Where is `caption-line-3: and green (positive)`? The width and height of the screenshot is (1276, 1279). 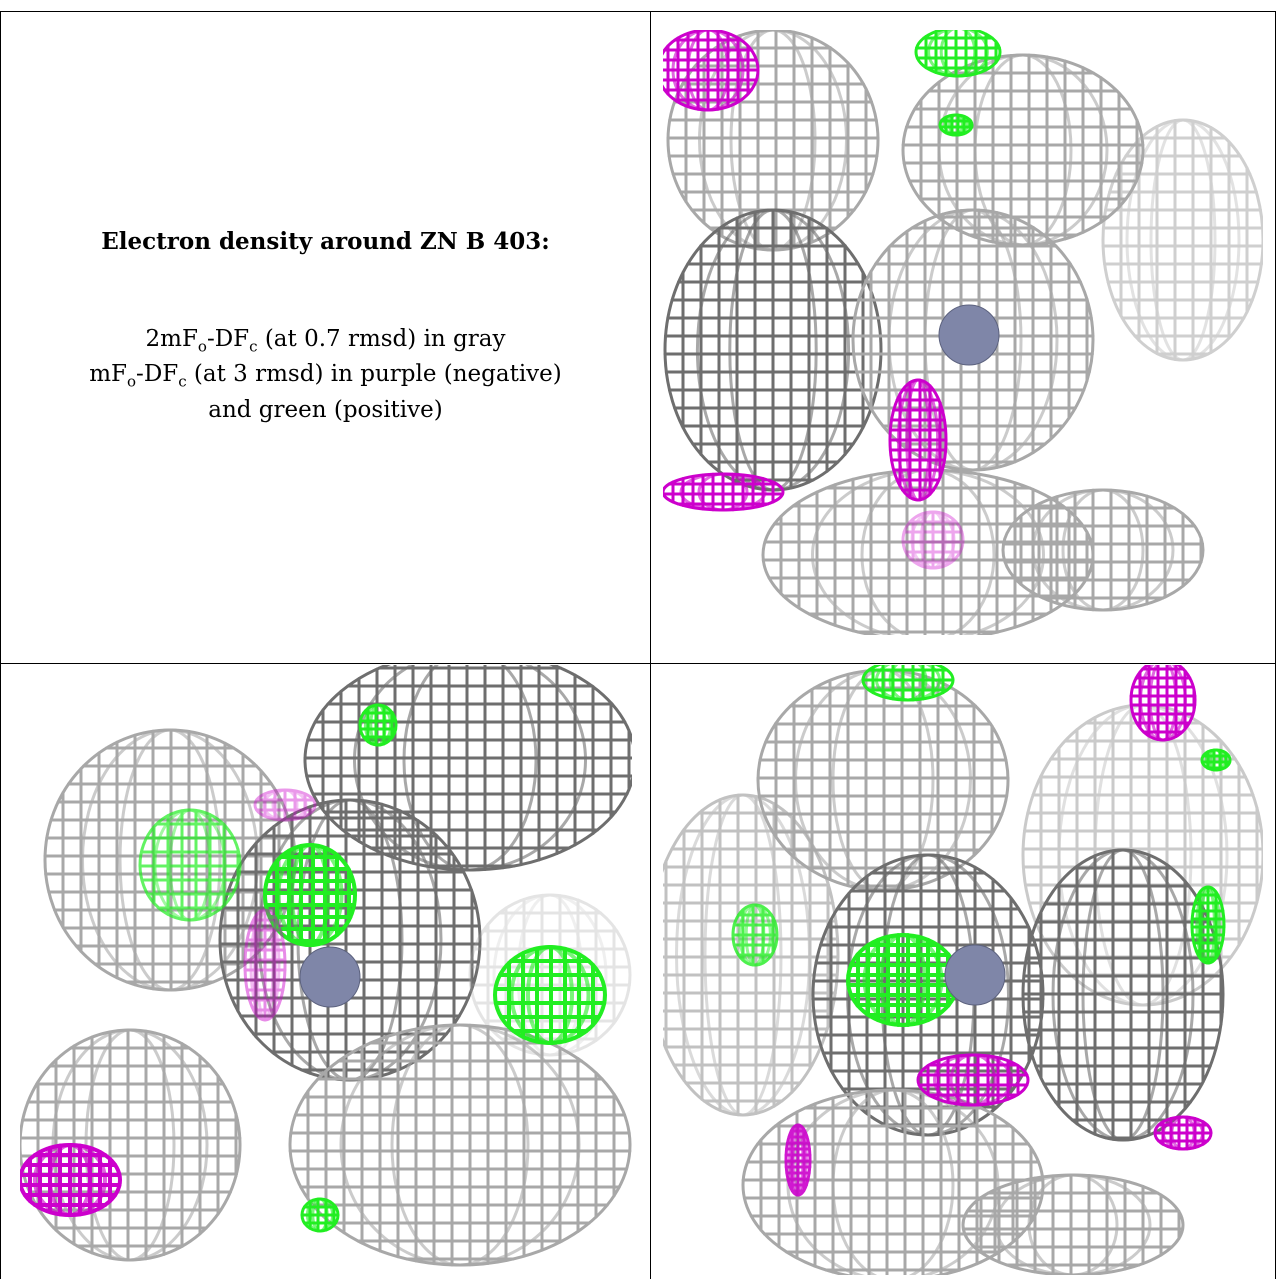 caption-line-3: and green (positive) is located at coordinates (325, 409).